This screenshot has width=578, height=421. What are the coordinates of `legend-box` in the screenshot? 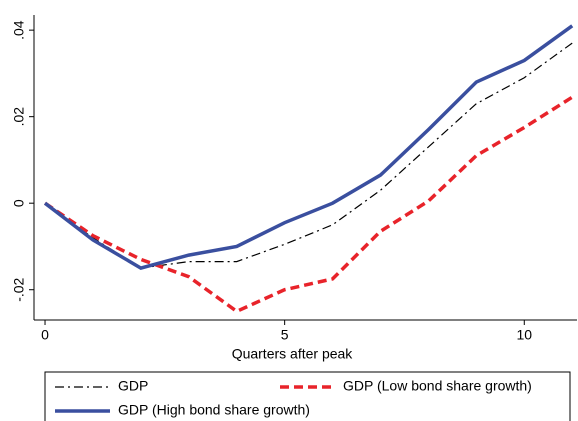 It's located at (307, 396).